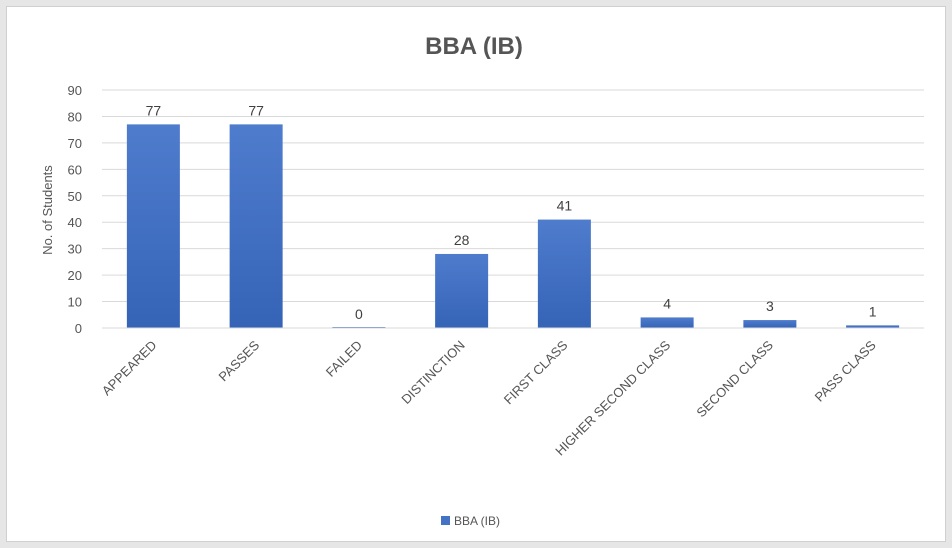 Image resolution: width=952 pixels, height=548 pixels. Describe the element at coordinates (445, 520) in the screenshot. I see `legend-swatch` at that location.